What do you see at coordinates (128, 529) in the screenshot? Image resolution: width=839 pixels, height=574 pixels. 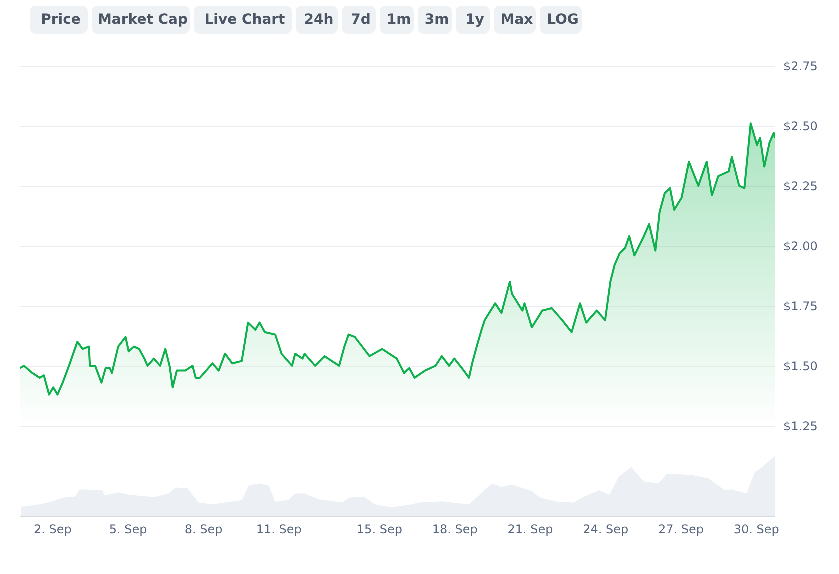 I see `x-tick-label: 5. Sep` at bounding box center [128, 529].